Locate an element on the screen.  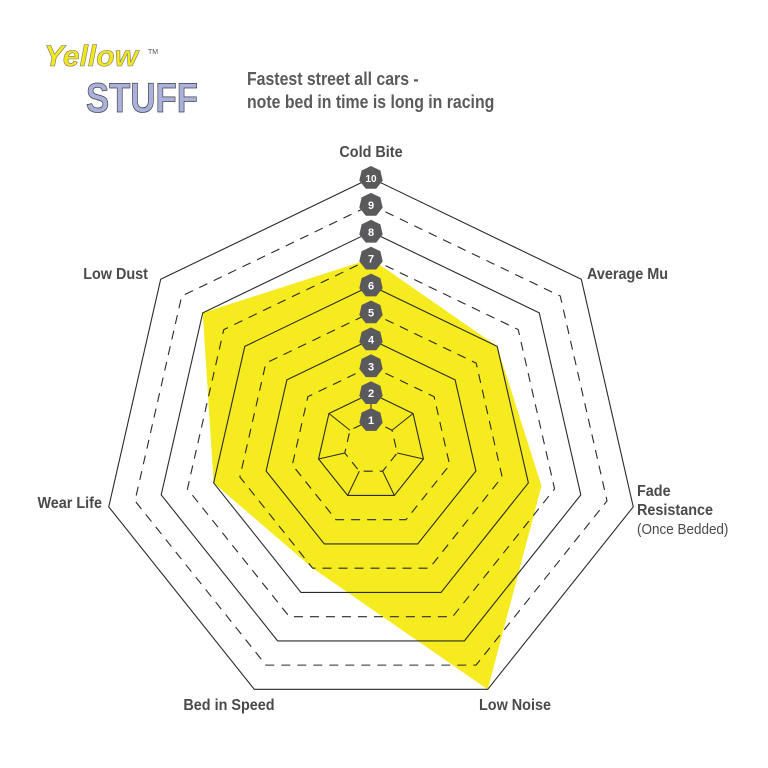
tick-label: 10 is located at coordinates (371, 179).